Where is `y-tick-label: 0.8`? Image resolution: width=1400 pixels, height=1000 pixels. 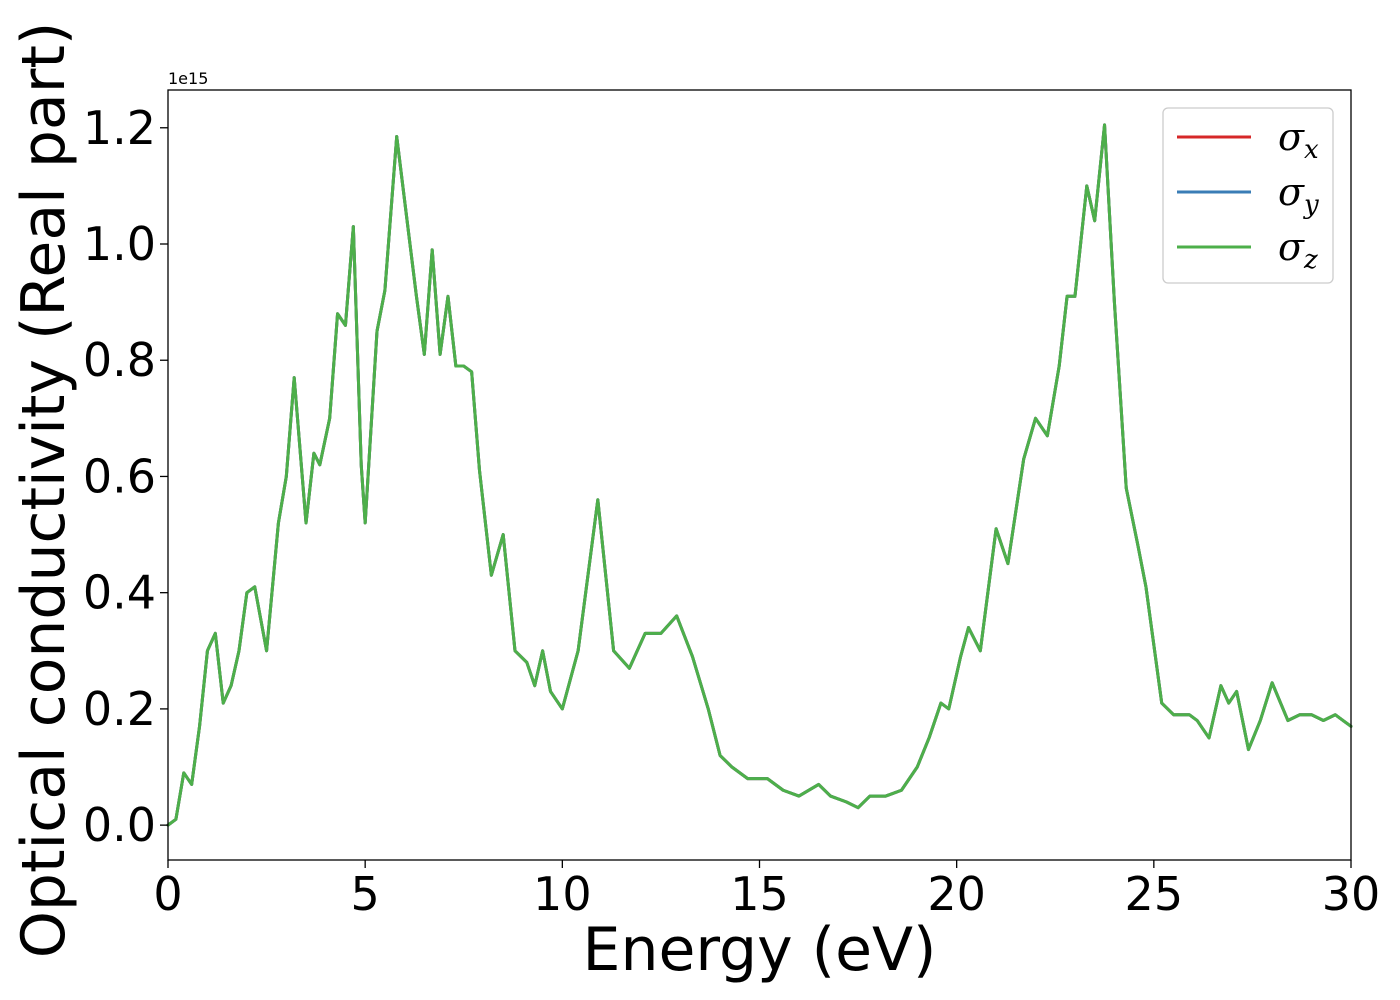
y-tick-label: 0.8 is located at coordinates (119, 360).